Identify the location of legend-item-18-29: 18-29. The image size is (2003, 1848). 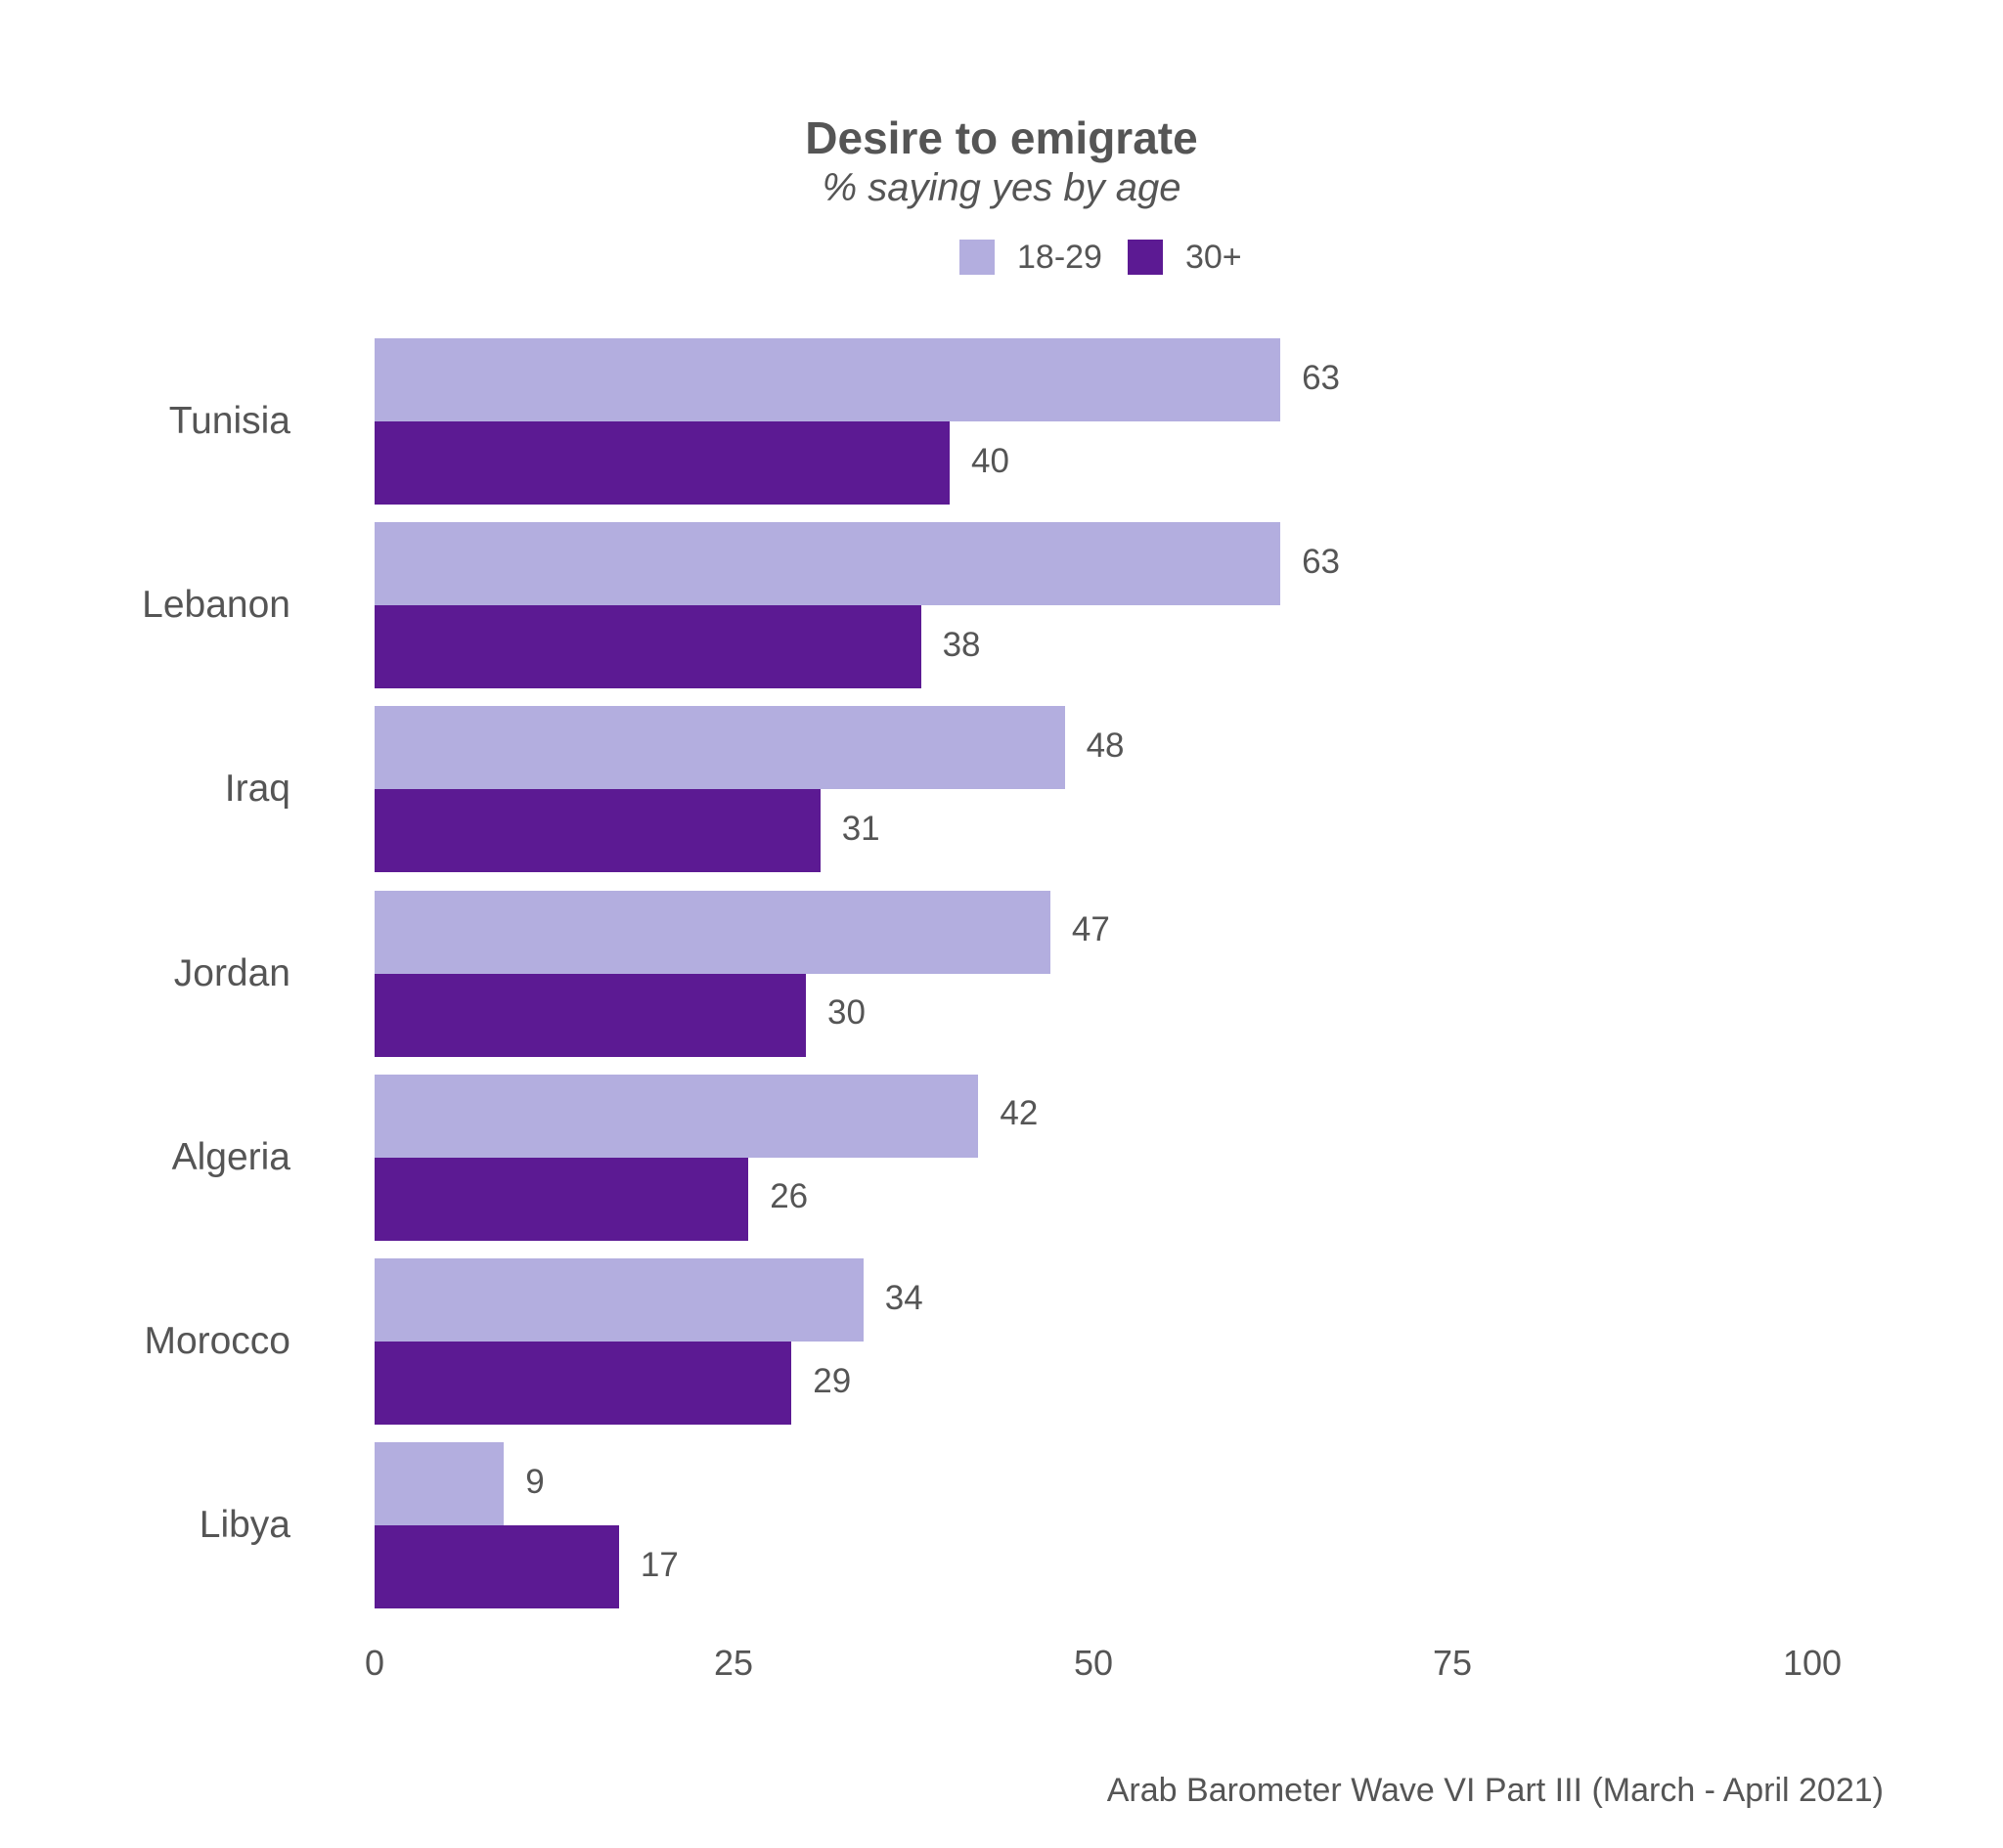
(1030, 258).